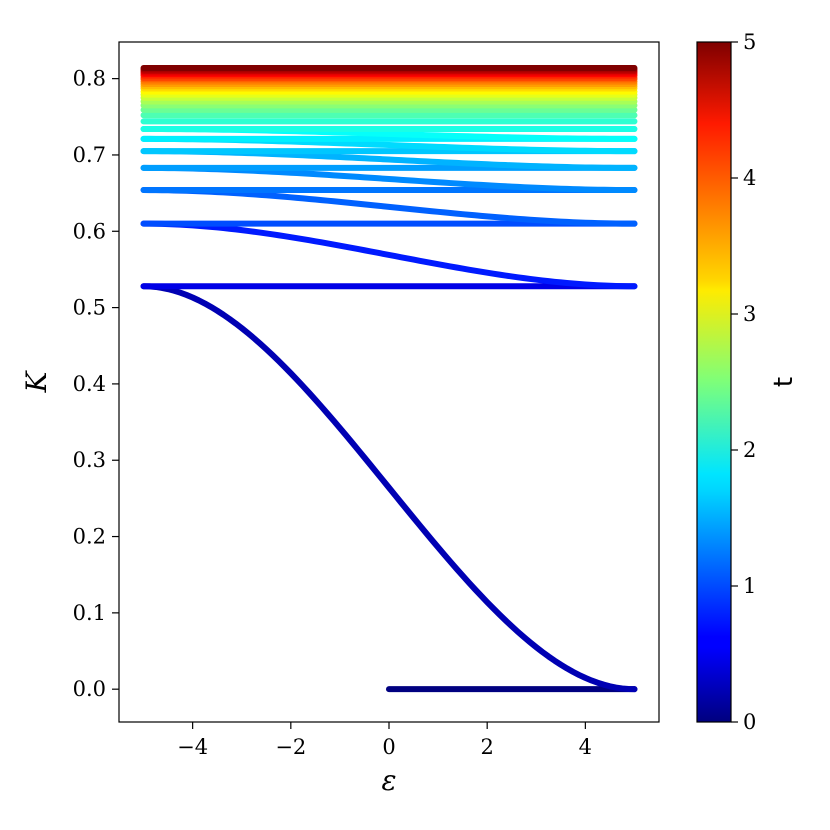 Image resolution: width=830 pixels, height=830 pixels. I want to click on y-tick-label: 0.7, so click(89, 155).